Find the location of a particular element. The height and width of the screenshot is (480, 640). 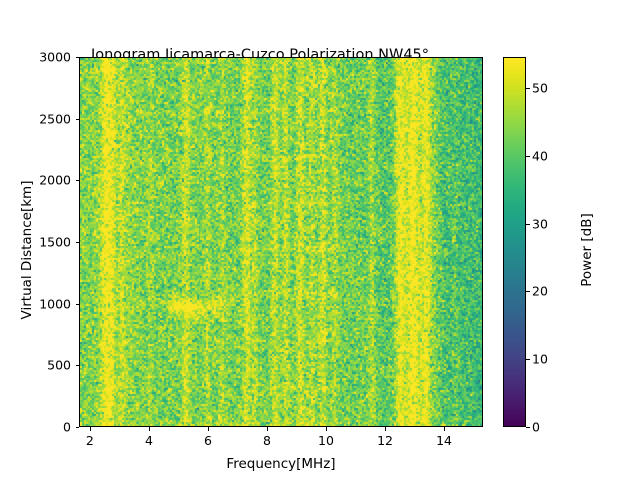

x-tick-label: 10 is located at coordinates (326, 440).